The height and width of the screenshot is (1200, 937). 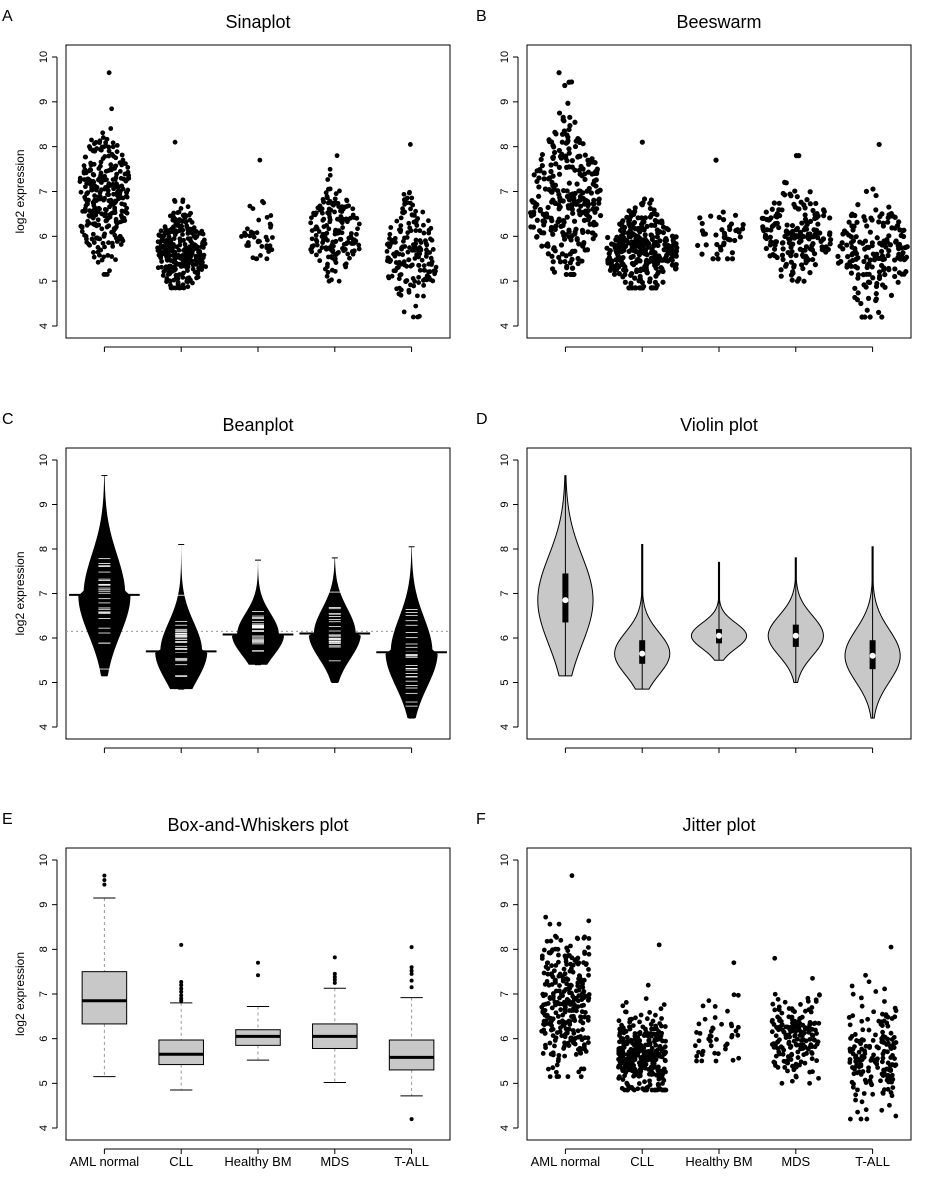 What do you see at coordinates (505, 1083) in the screenshot?
I see `y-tick-label: 5` at bounding box center [505, 1083].